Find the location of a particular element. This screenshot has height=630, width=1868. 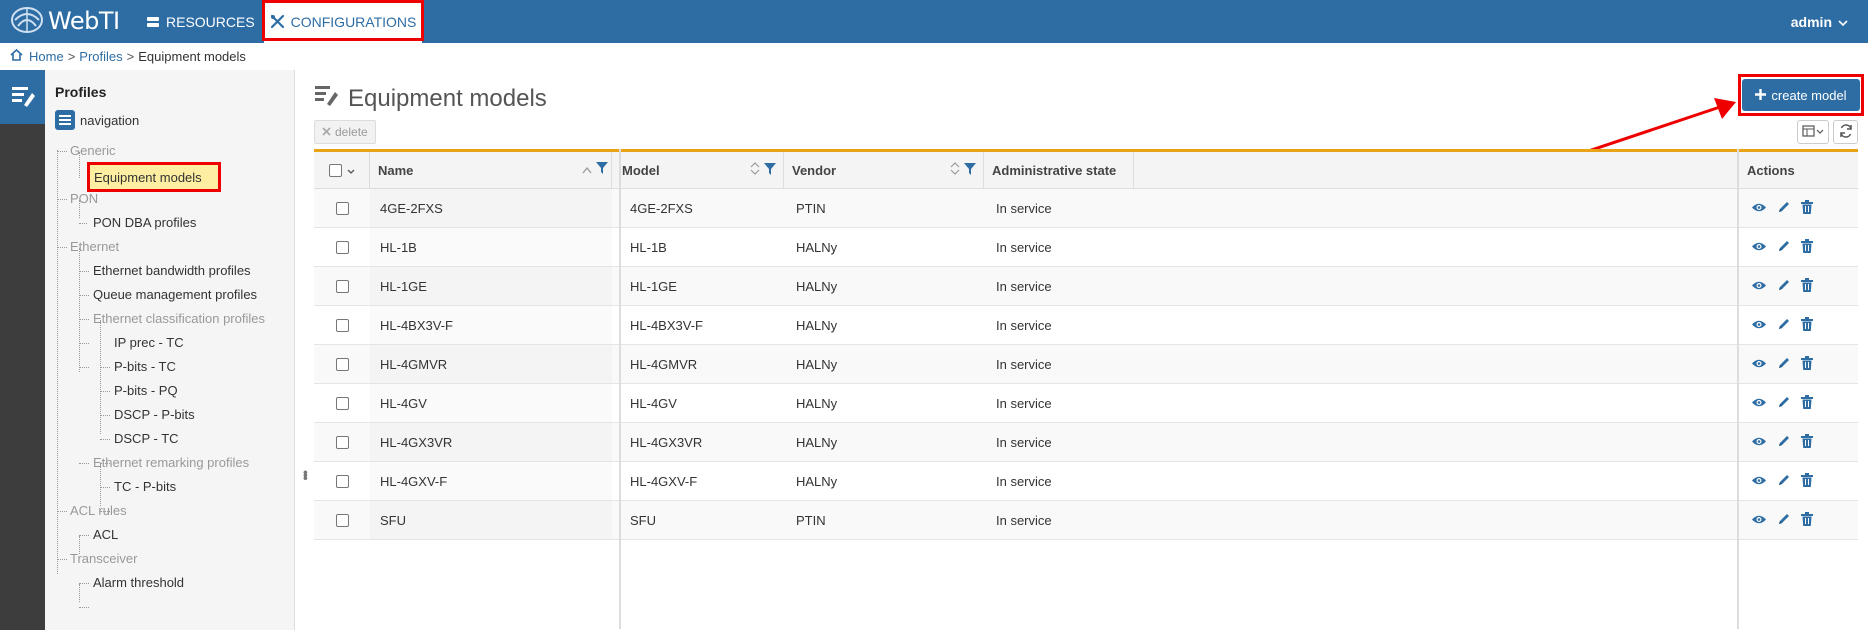

delete-label: delete is located at coordinates (351, 132).